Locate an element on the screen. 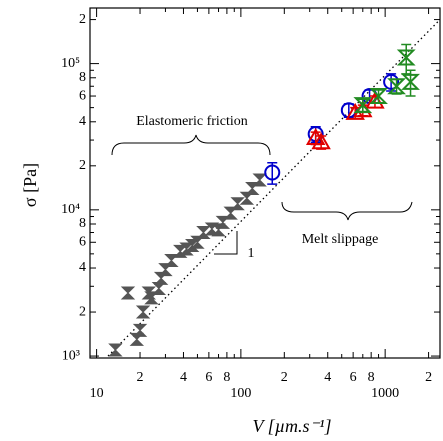 This screenshot has width=443, height=441. x-tick-label: 100 is located at coordinates (240, 393).